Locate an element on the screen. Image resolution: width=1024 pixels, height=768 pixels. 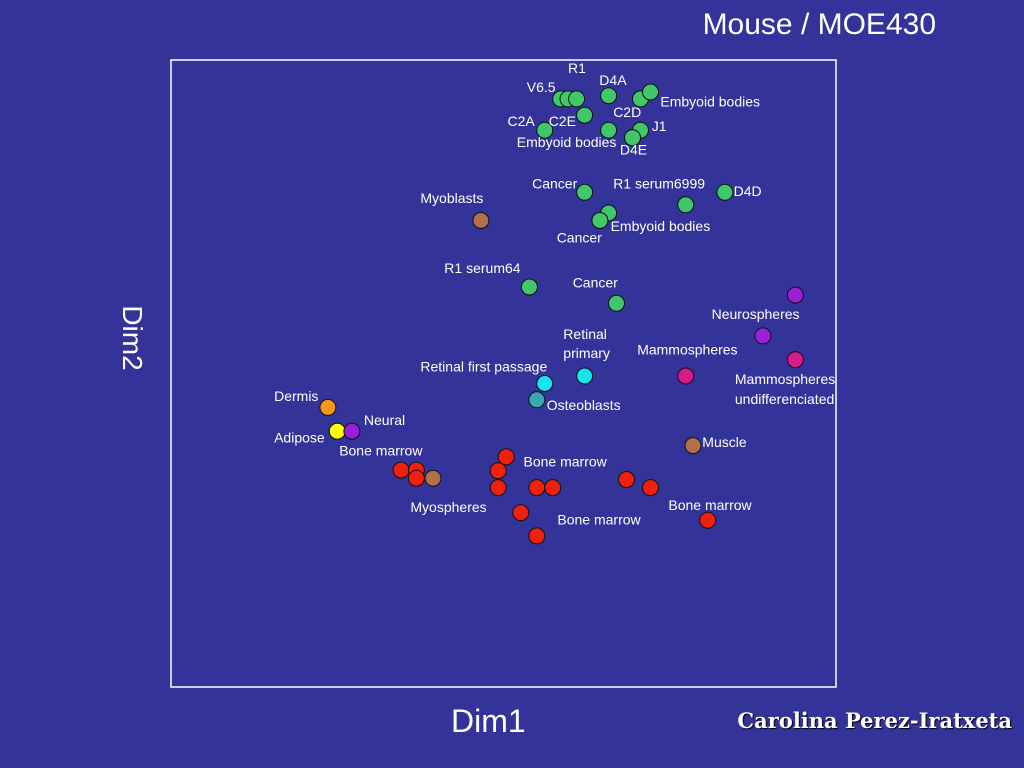
x-axis-label: Dim1 is located at coordinates (488, 721).